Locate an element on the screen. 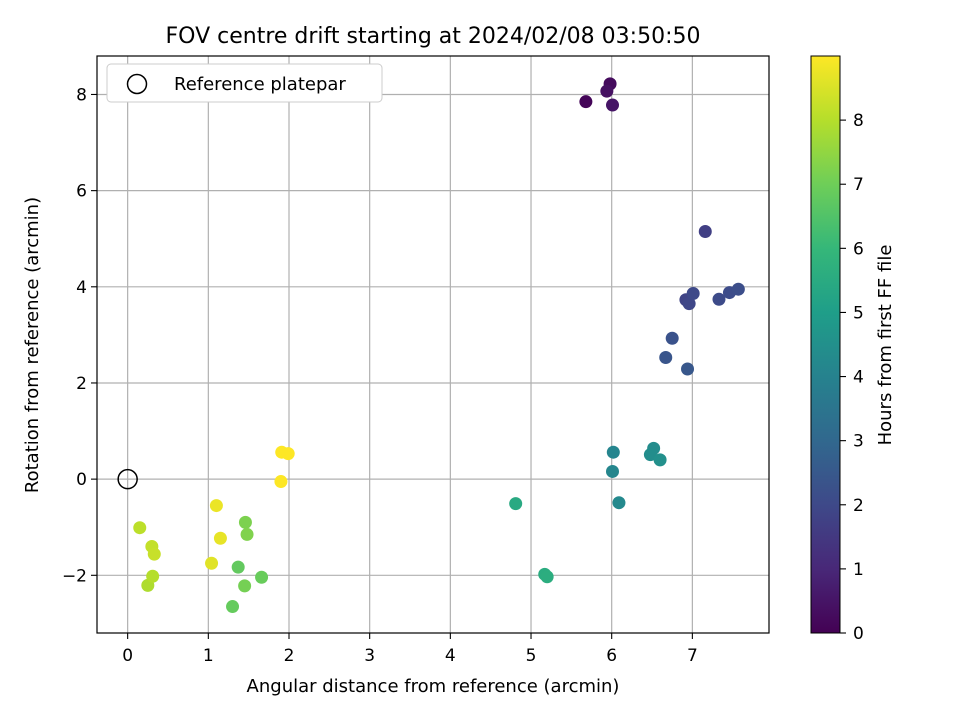  y-tick-label: 4 is located at coordinates (81, 288).